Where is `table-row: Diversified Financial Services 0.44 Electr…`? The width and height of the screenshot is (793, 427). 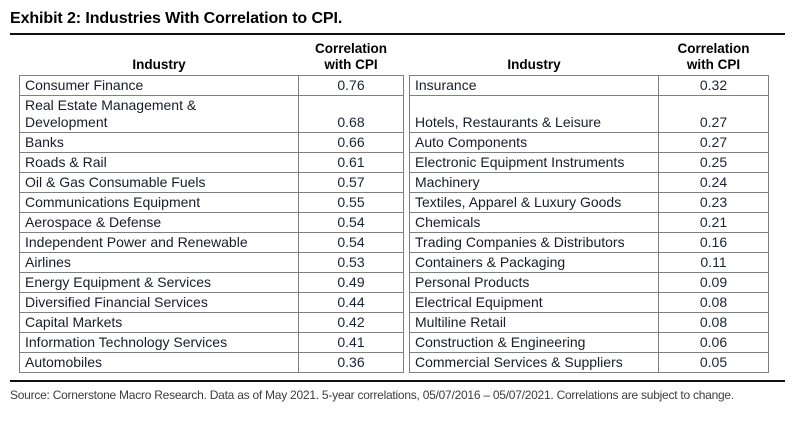 table-row: Diversified Financial Services 0.44 Electr… is located at coordinates (394, 303).